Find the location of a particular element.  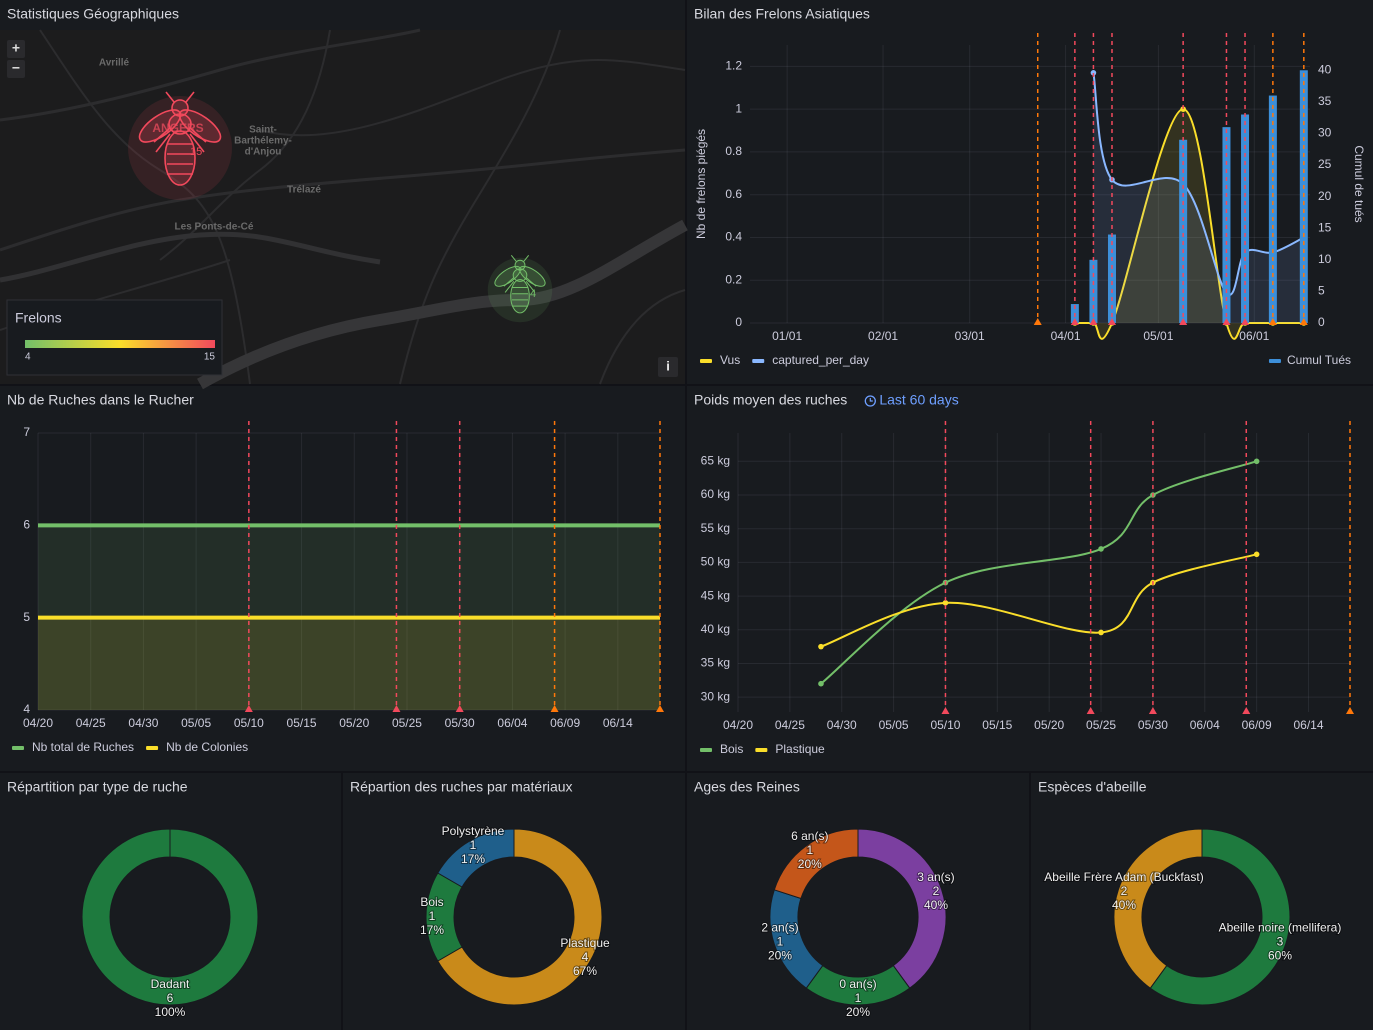

y-tick-label: 0.8 is located at coordinates (733, 151).